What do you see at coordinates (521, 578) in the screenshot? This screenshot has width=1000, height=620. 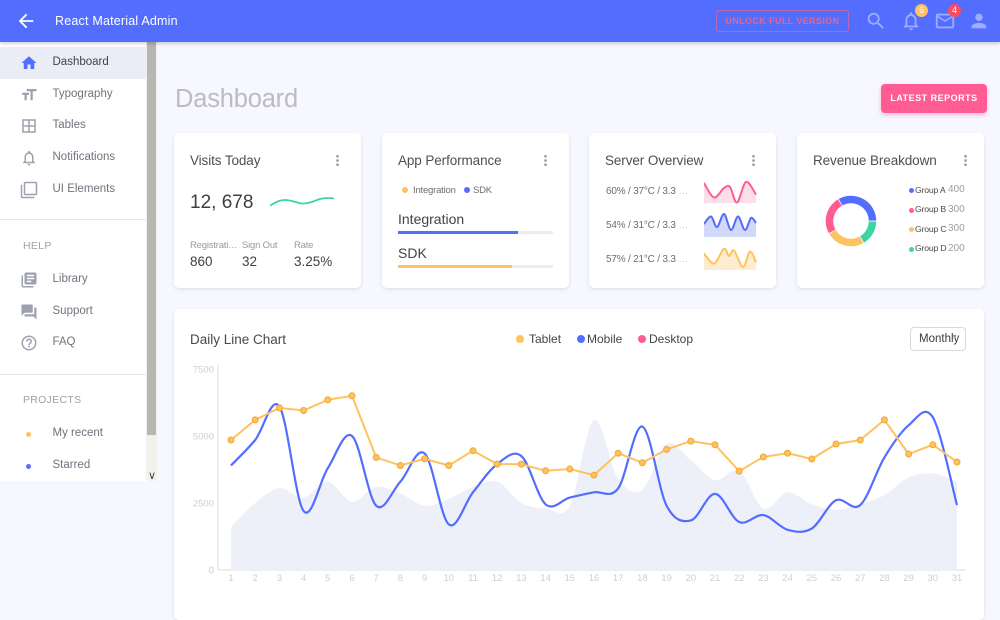 I see `svg-text: 13` at bounding box center [521, 578].